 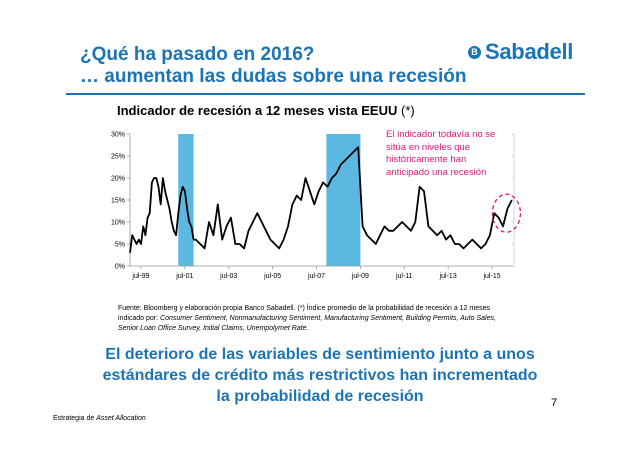 What do you see at coordinates (75, 418) in the screenshot?
I see `footer-prefix: Estrategia de` at bounding box center [75, 418].